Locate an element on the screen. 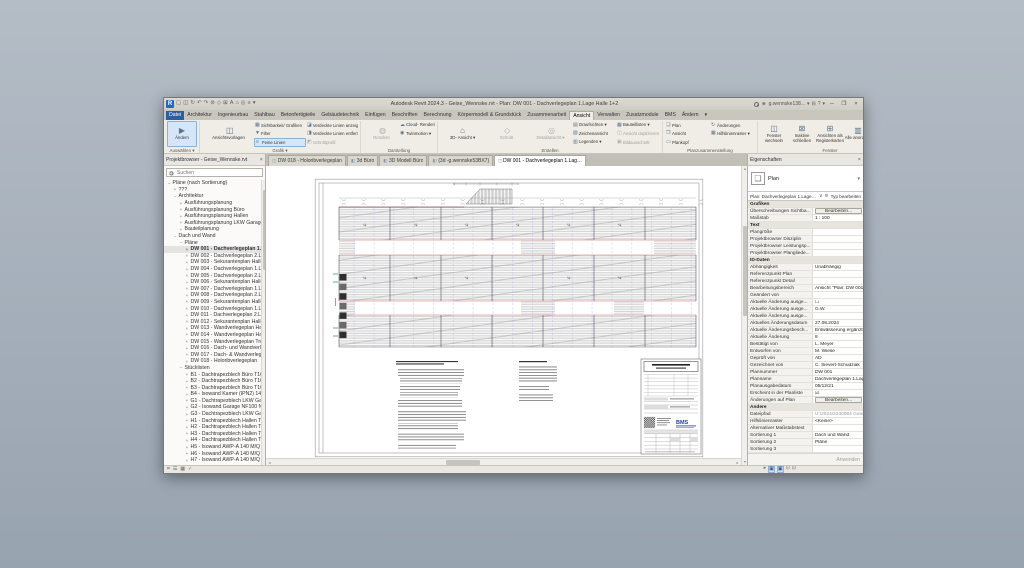  property-row: Gezeichnet von C. Sievert-Schudziak is located at coordinates (805, 365).